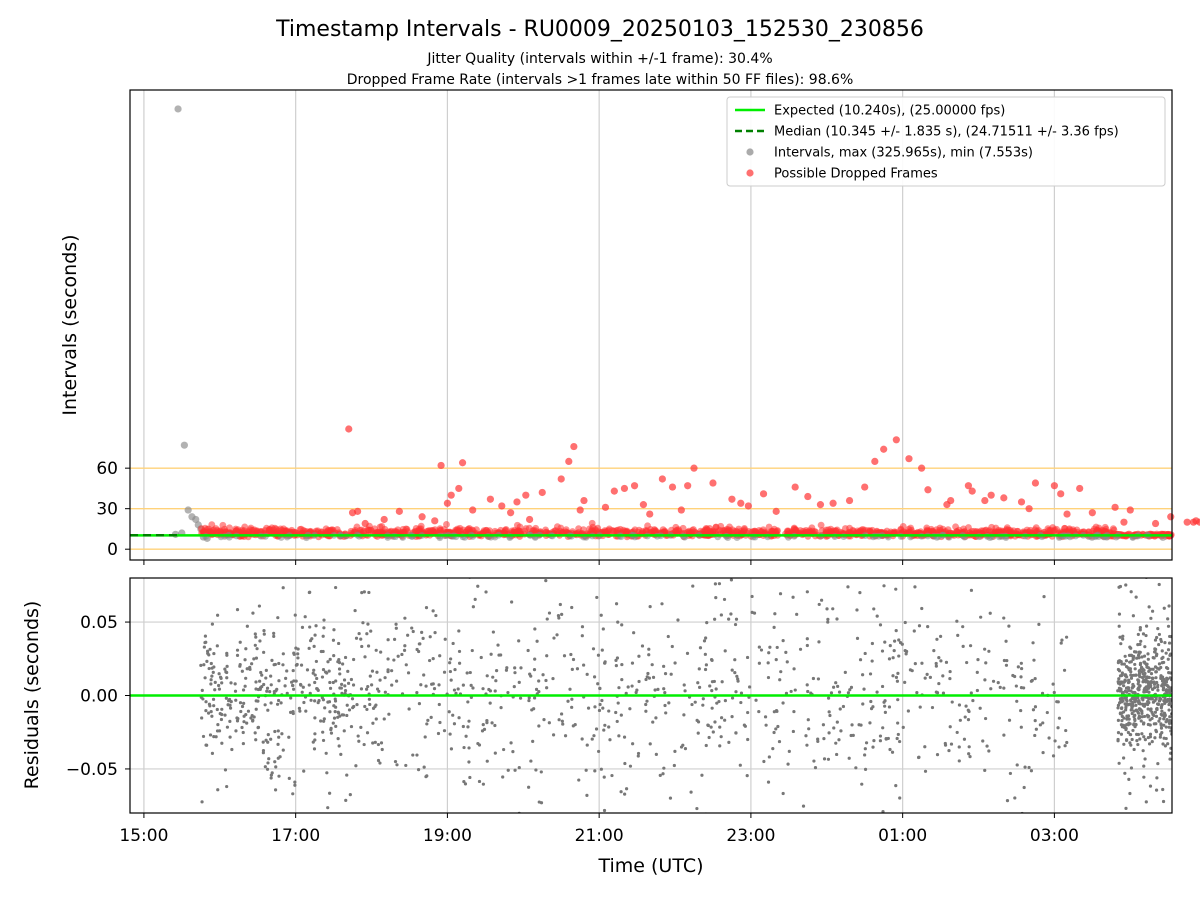 This screenshot has width=1200, height=900. I want to click on x-tick-label: 17:00, so click(295, 836).